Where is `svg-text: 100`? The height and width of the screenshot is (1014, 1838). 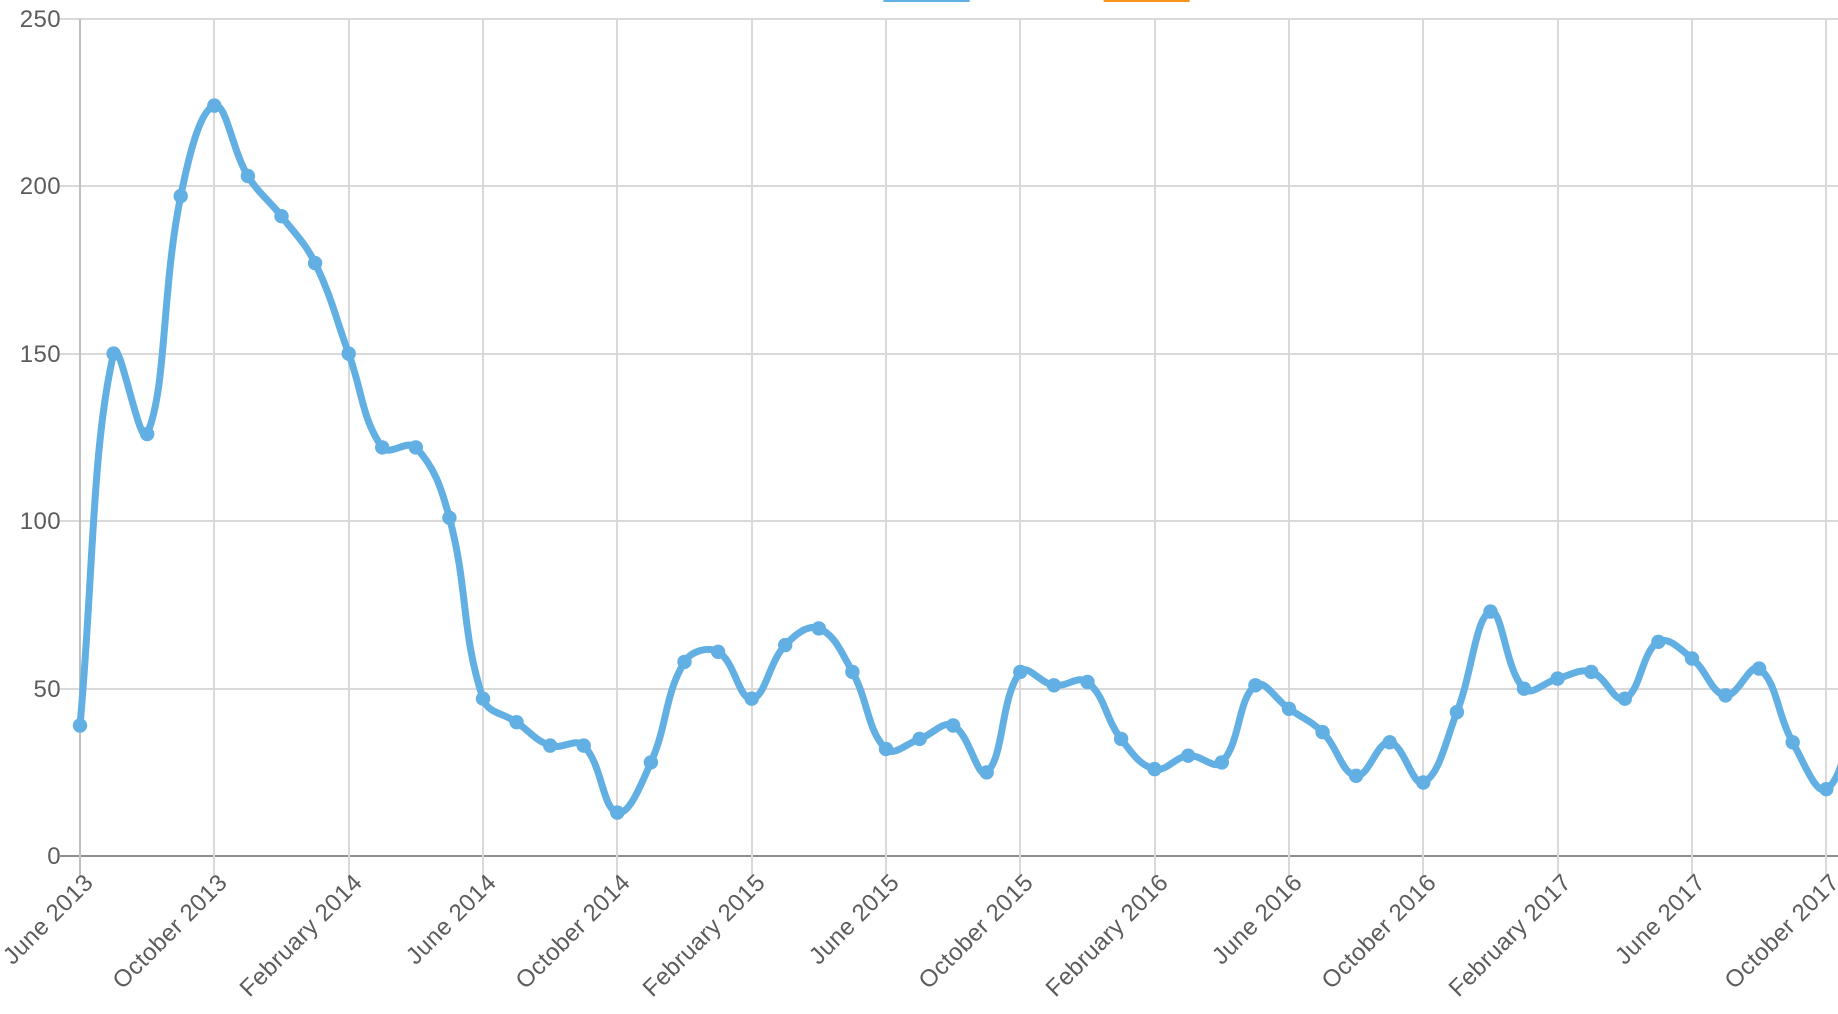
svg-text: 100 is located at coordinates (40, 521).